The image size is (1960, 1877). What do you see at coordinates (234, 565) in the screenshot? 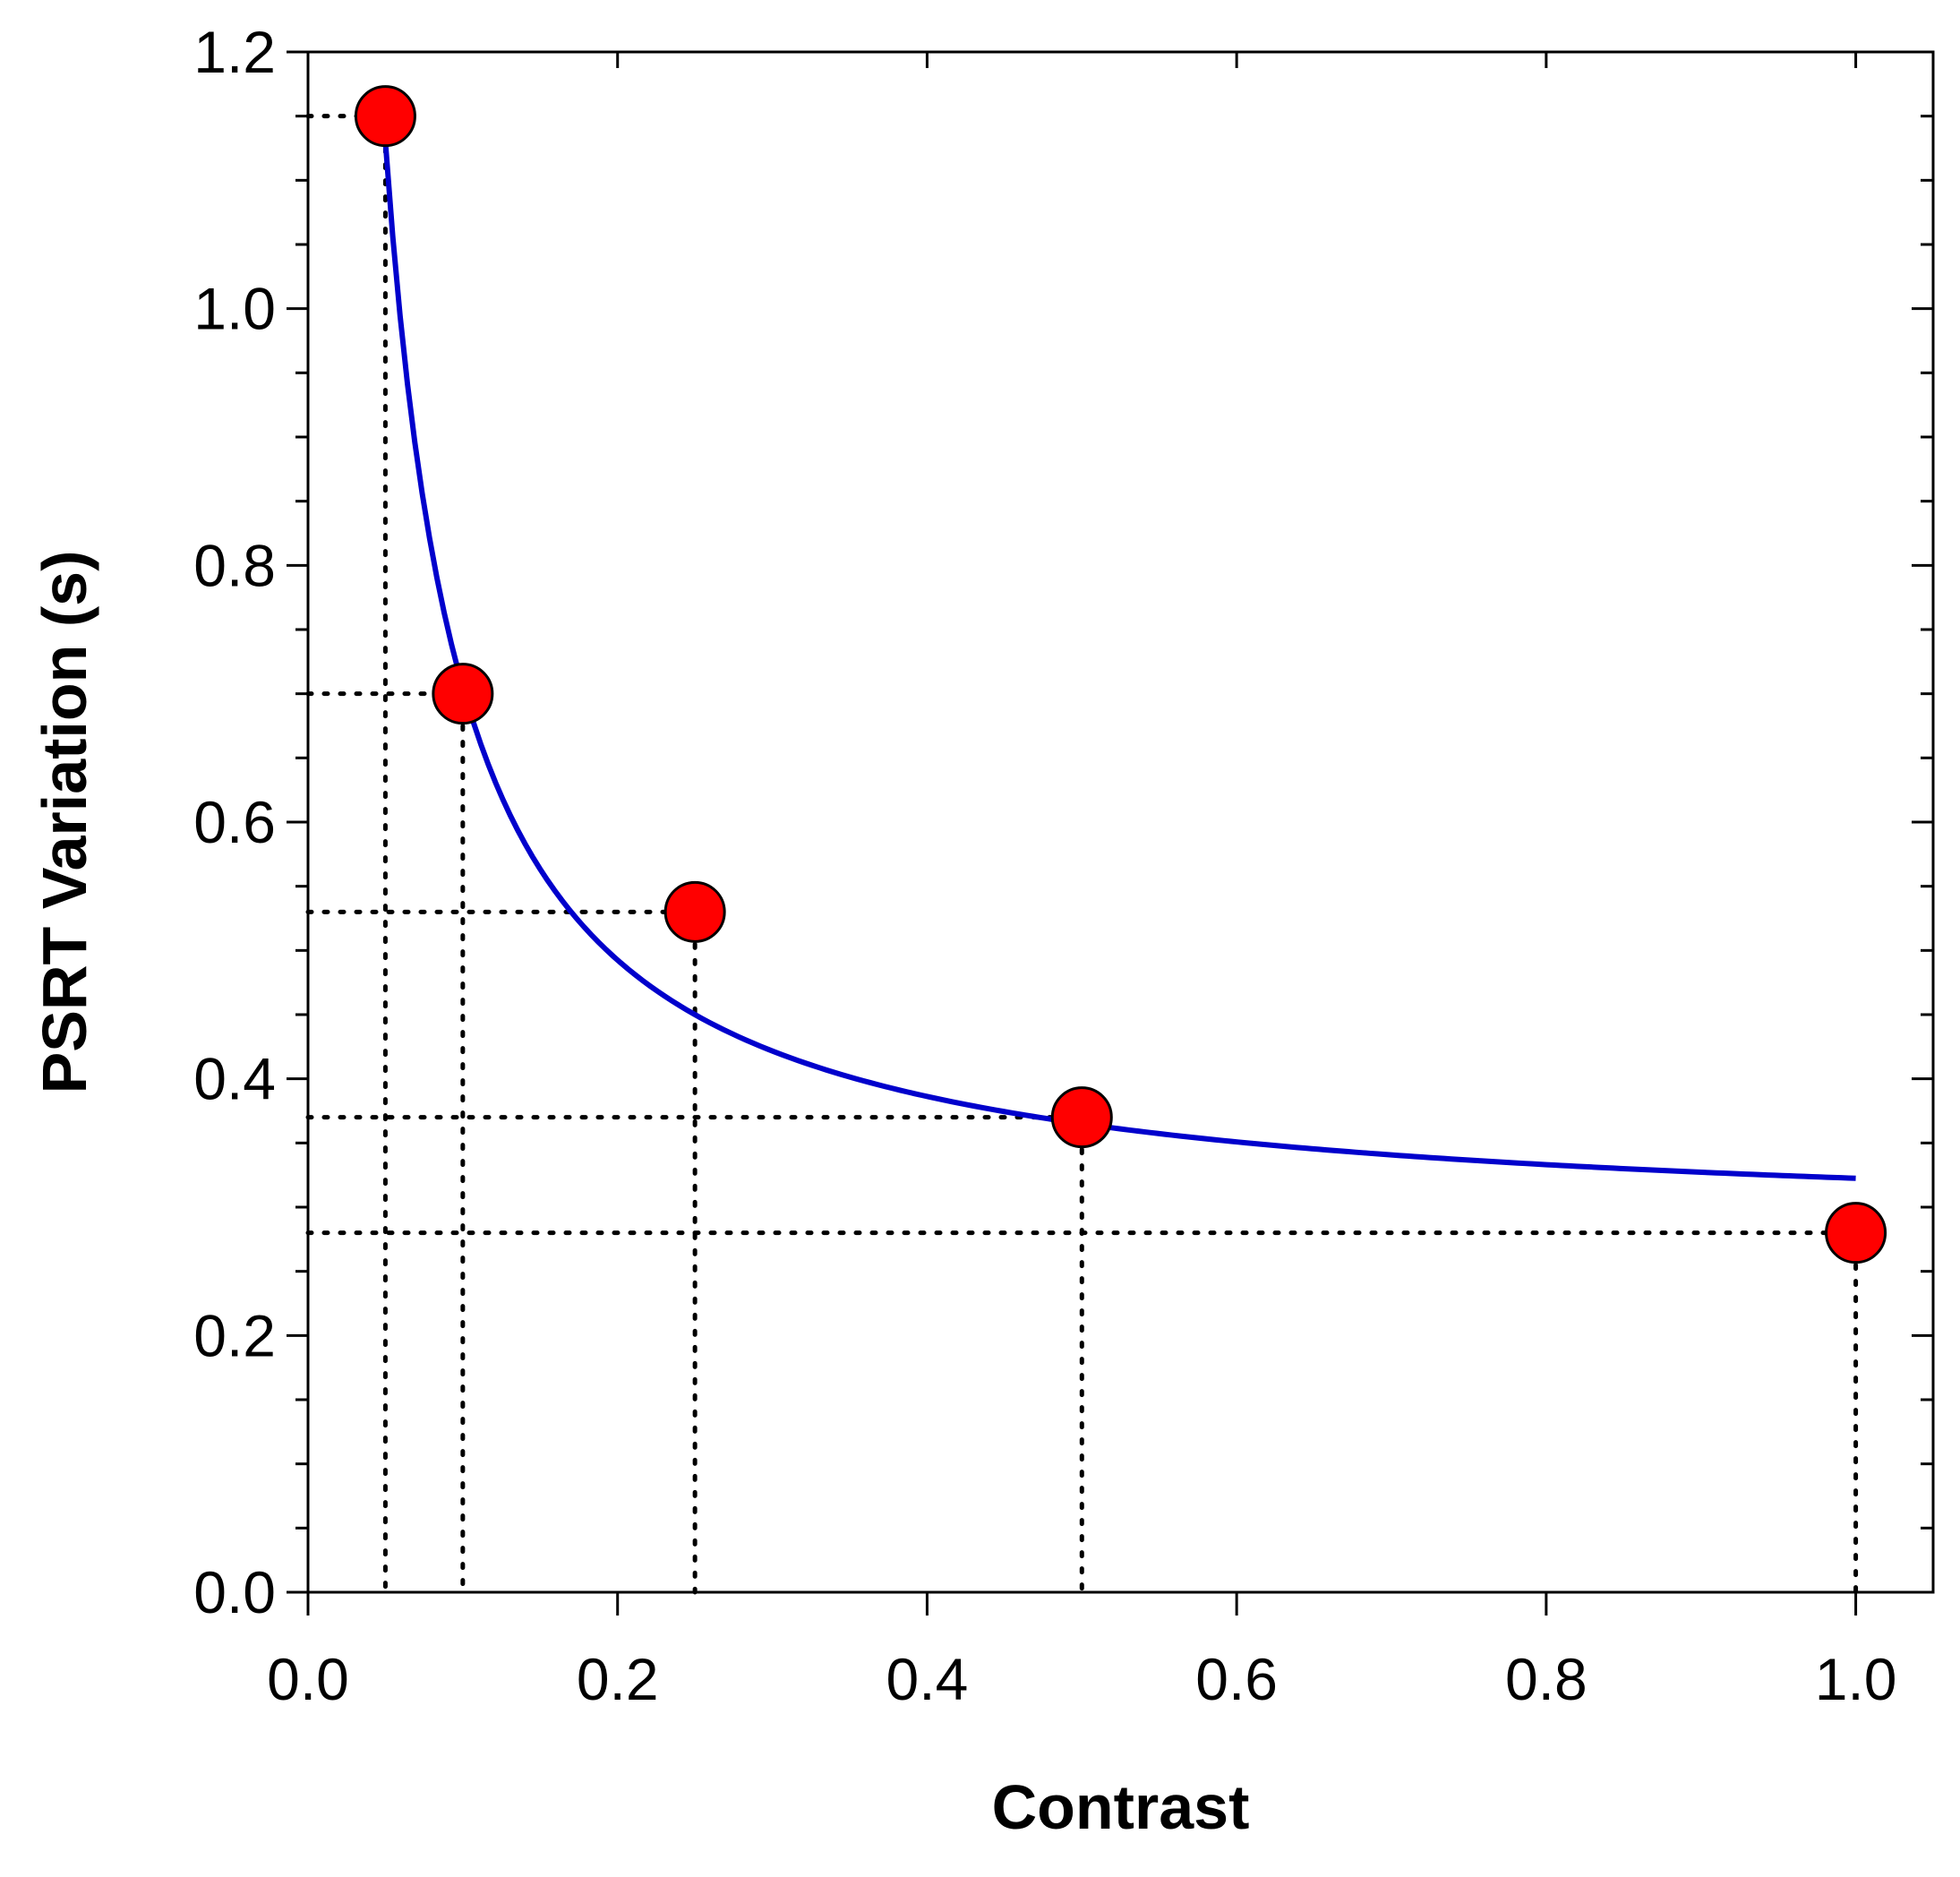
I see `y-tick-label: 0.8` at bounding box center [234, 565].